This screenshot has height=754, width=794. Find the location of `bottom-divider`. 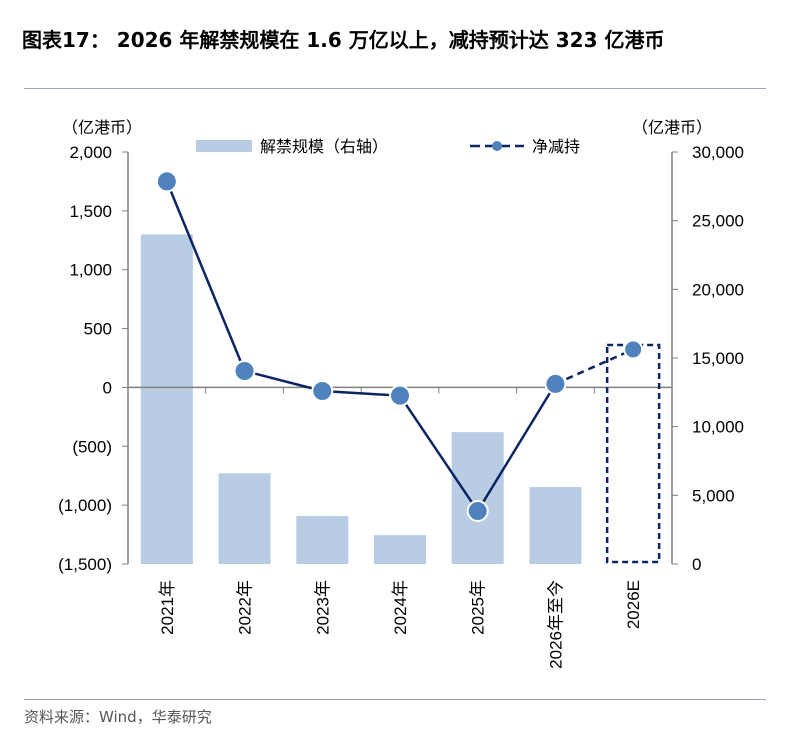

bottom-divider is located at coordinates (395, 699).